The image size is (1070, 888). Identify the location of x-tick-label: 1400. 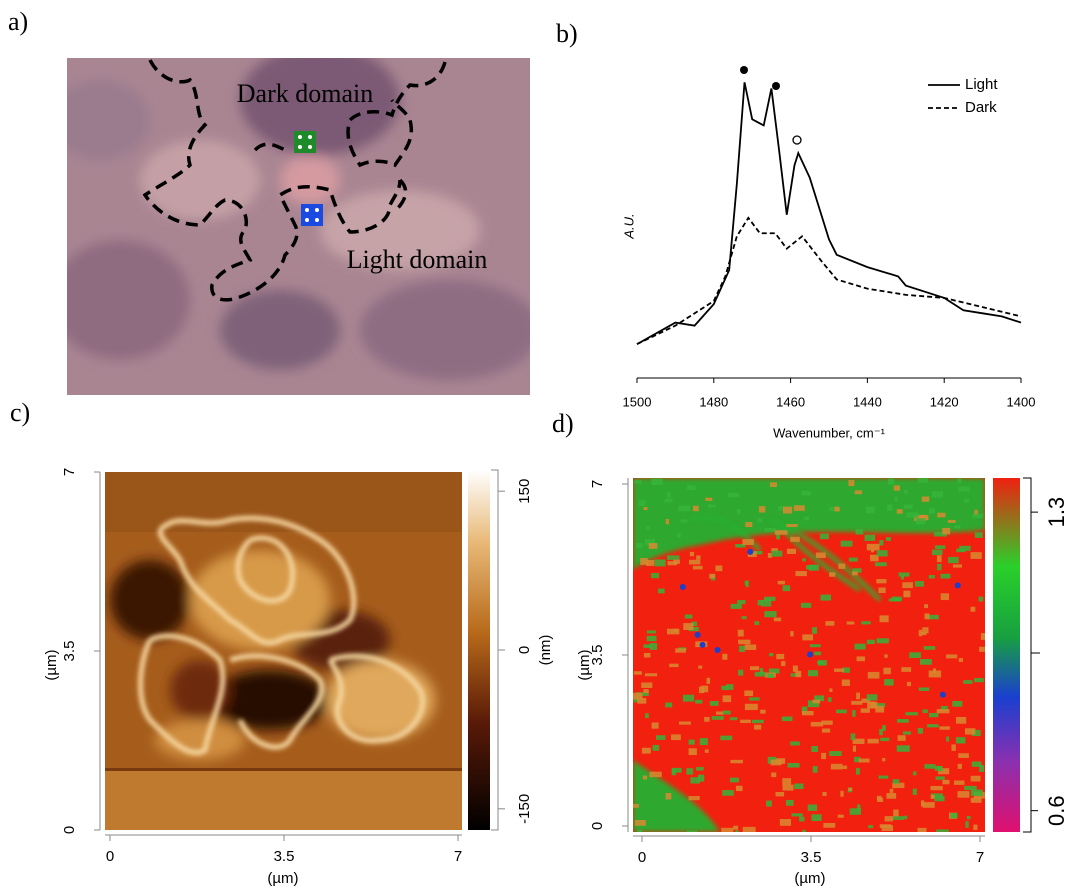
(1021, 401).